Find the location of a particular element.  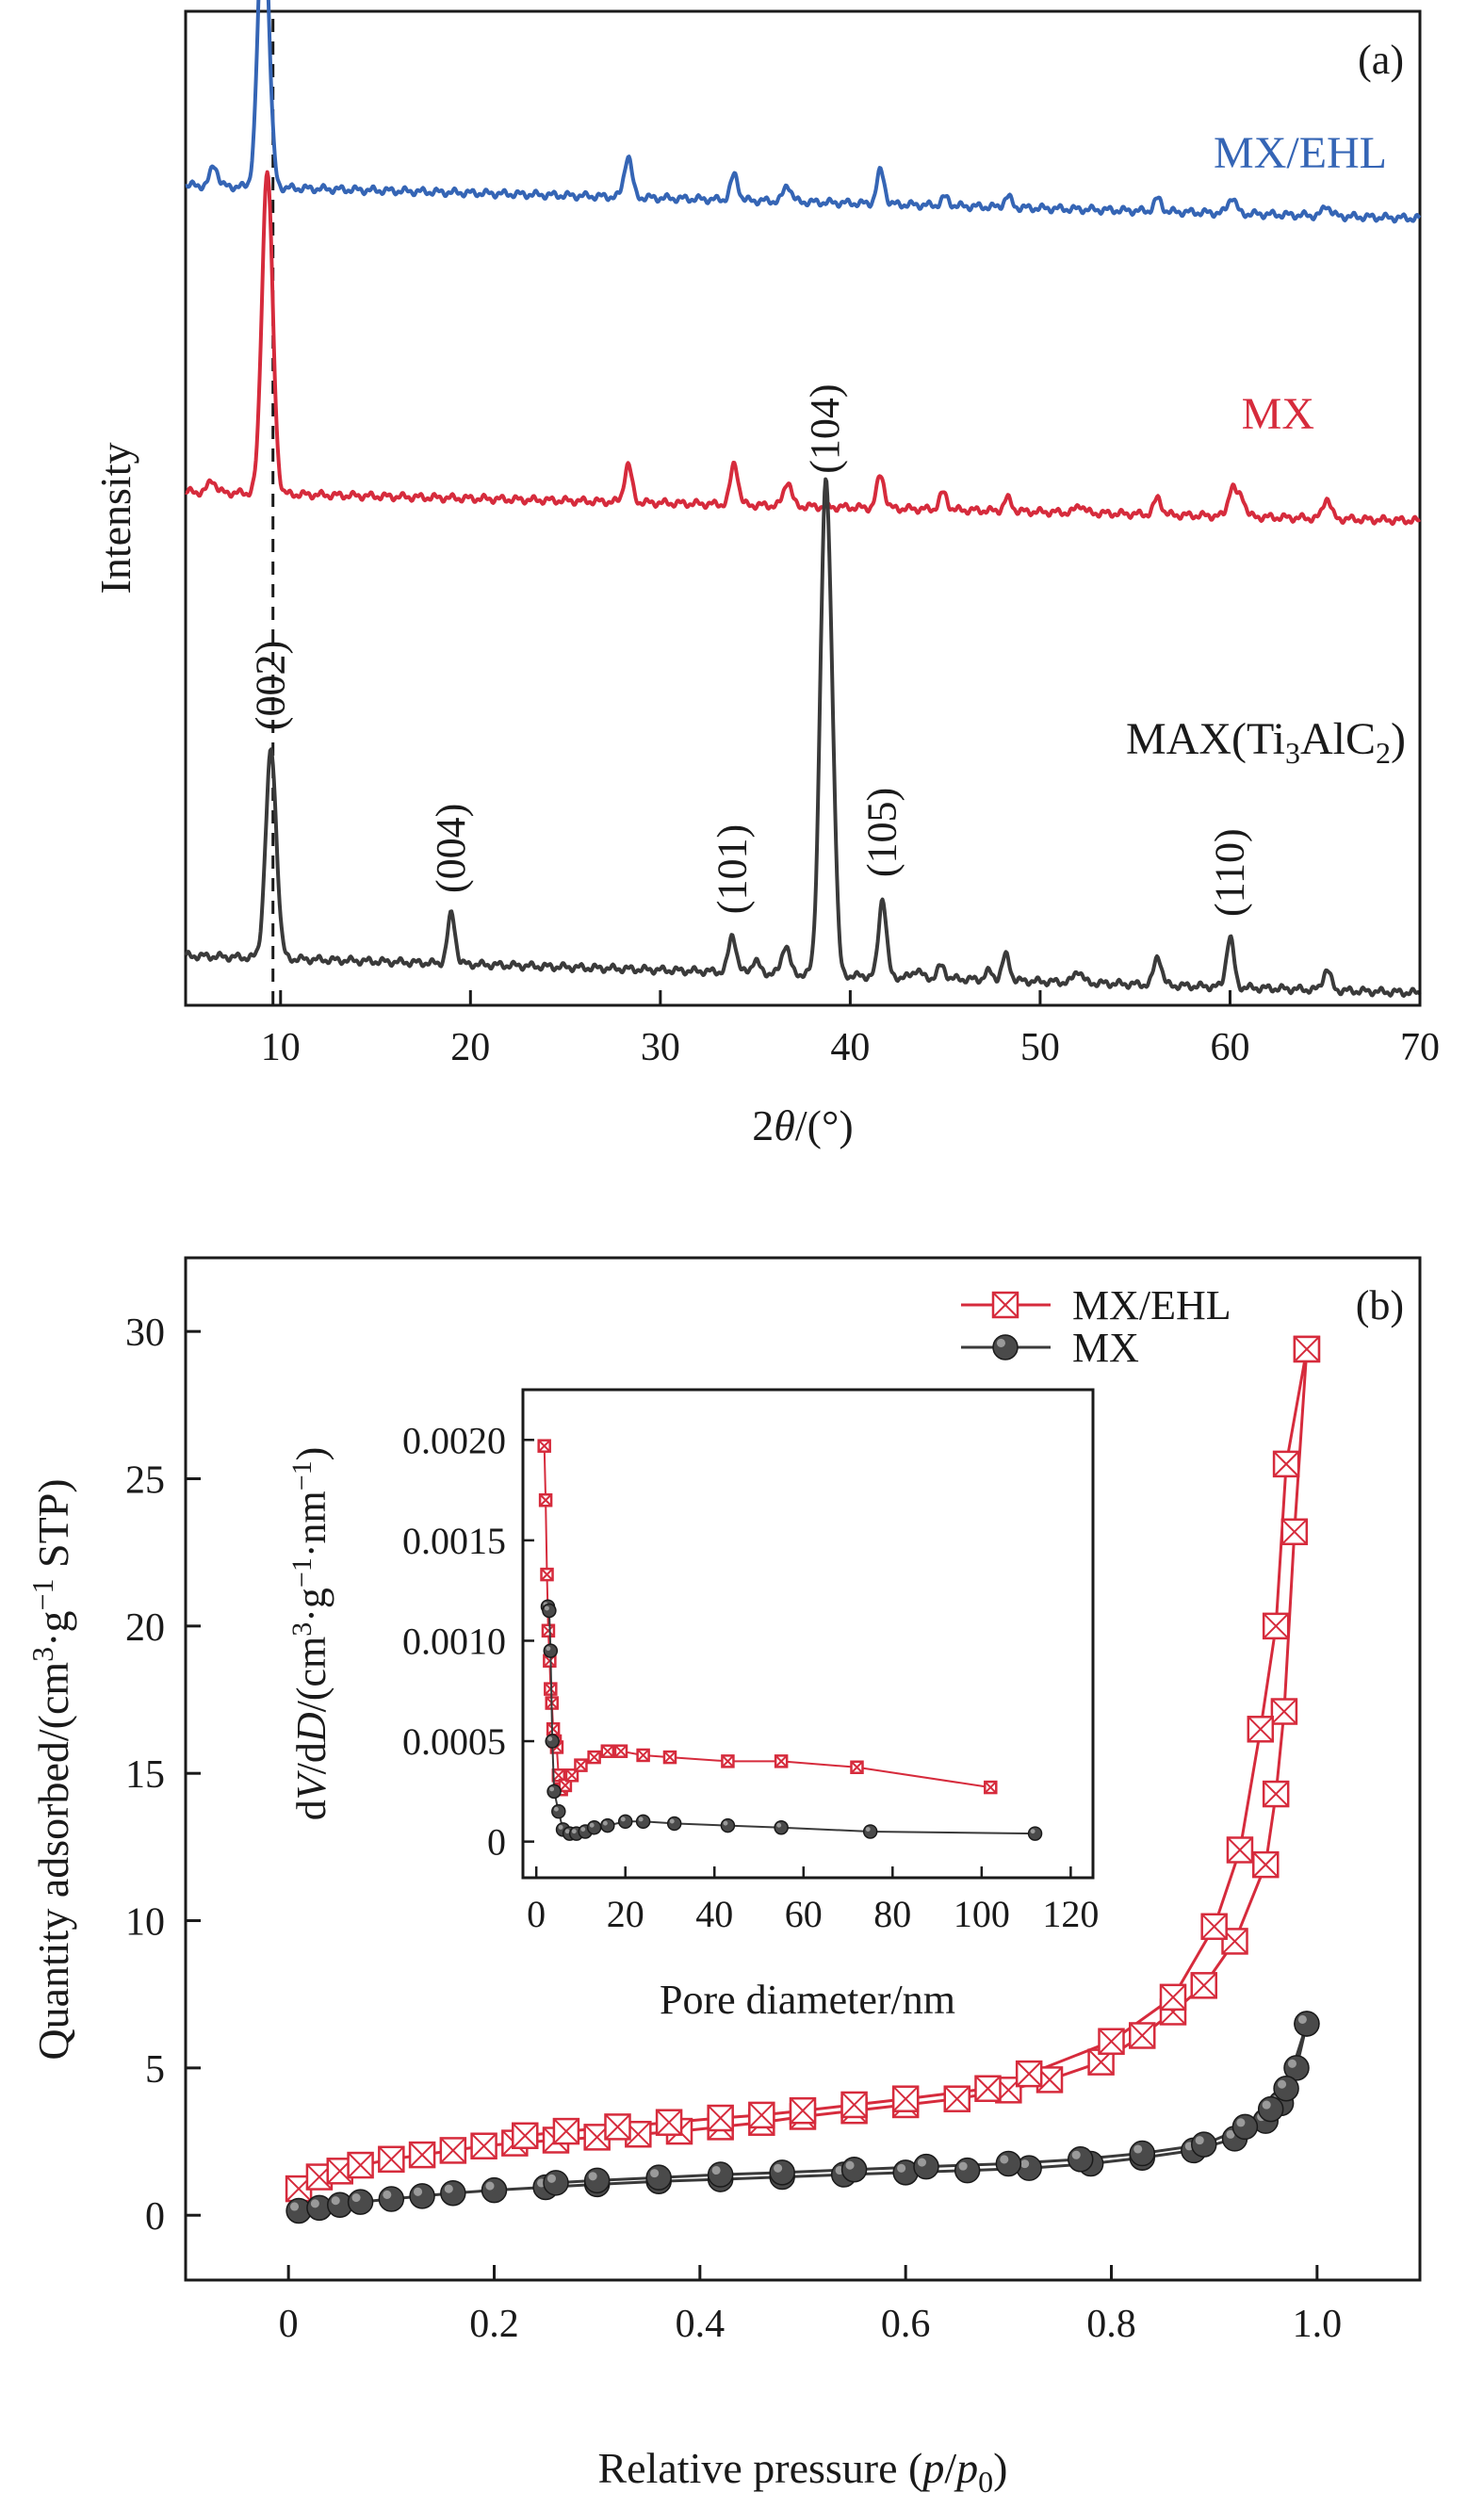

inset-point-mx-7-shine is located at coordinates (567, 1831).